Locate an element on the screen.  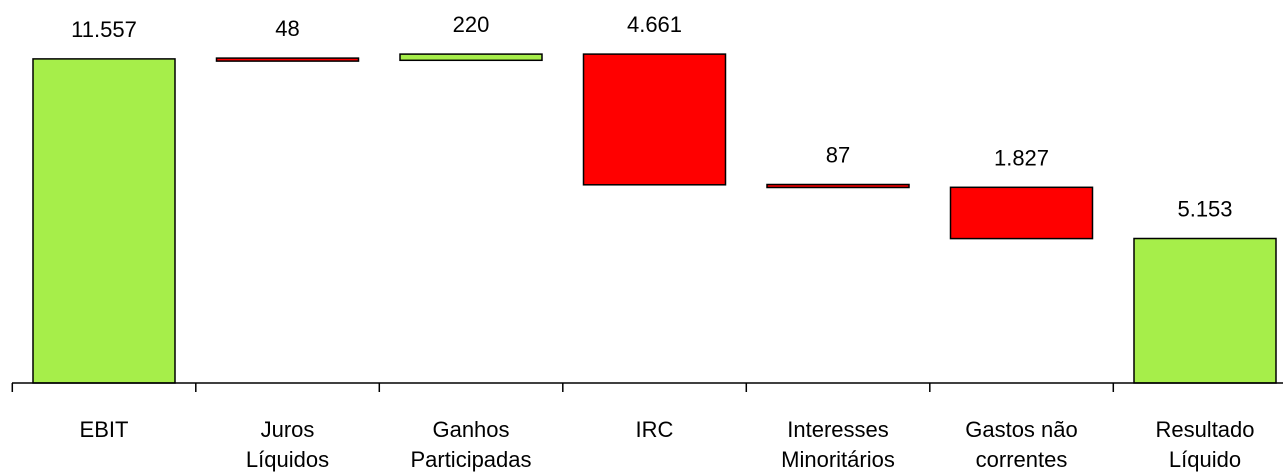
tick-label-3: IRC is located at coordinates (655, 429).